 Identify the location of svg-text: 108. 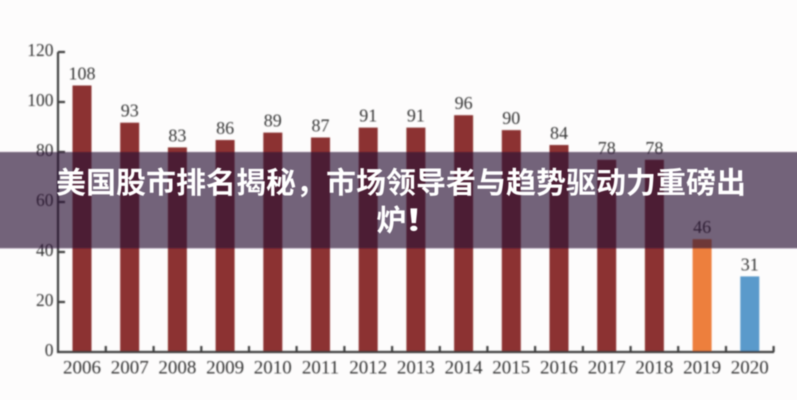
(82, 74).